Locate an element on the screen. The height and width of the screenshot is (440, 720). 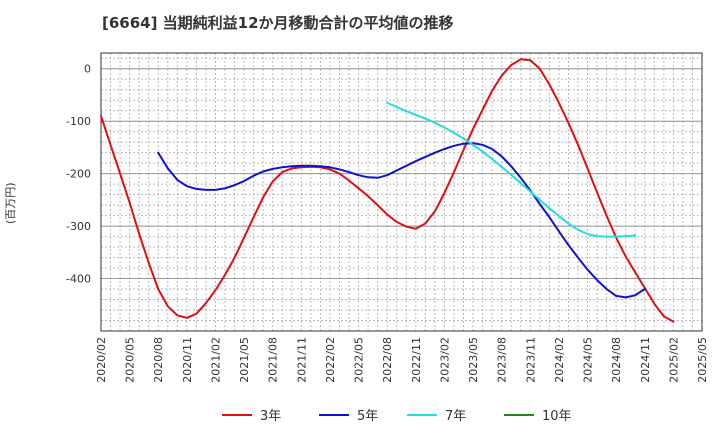
x-tick-label: 2020/11 is located at coordinates (187, 360).